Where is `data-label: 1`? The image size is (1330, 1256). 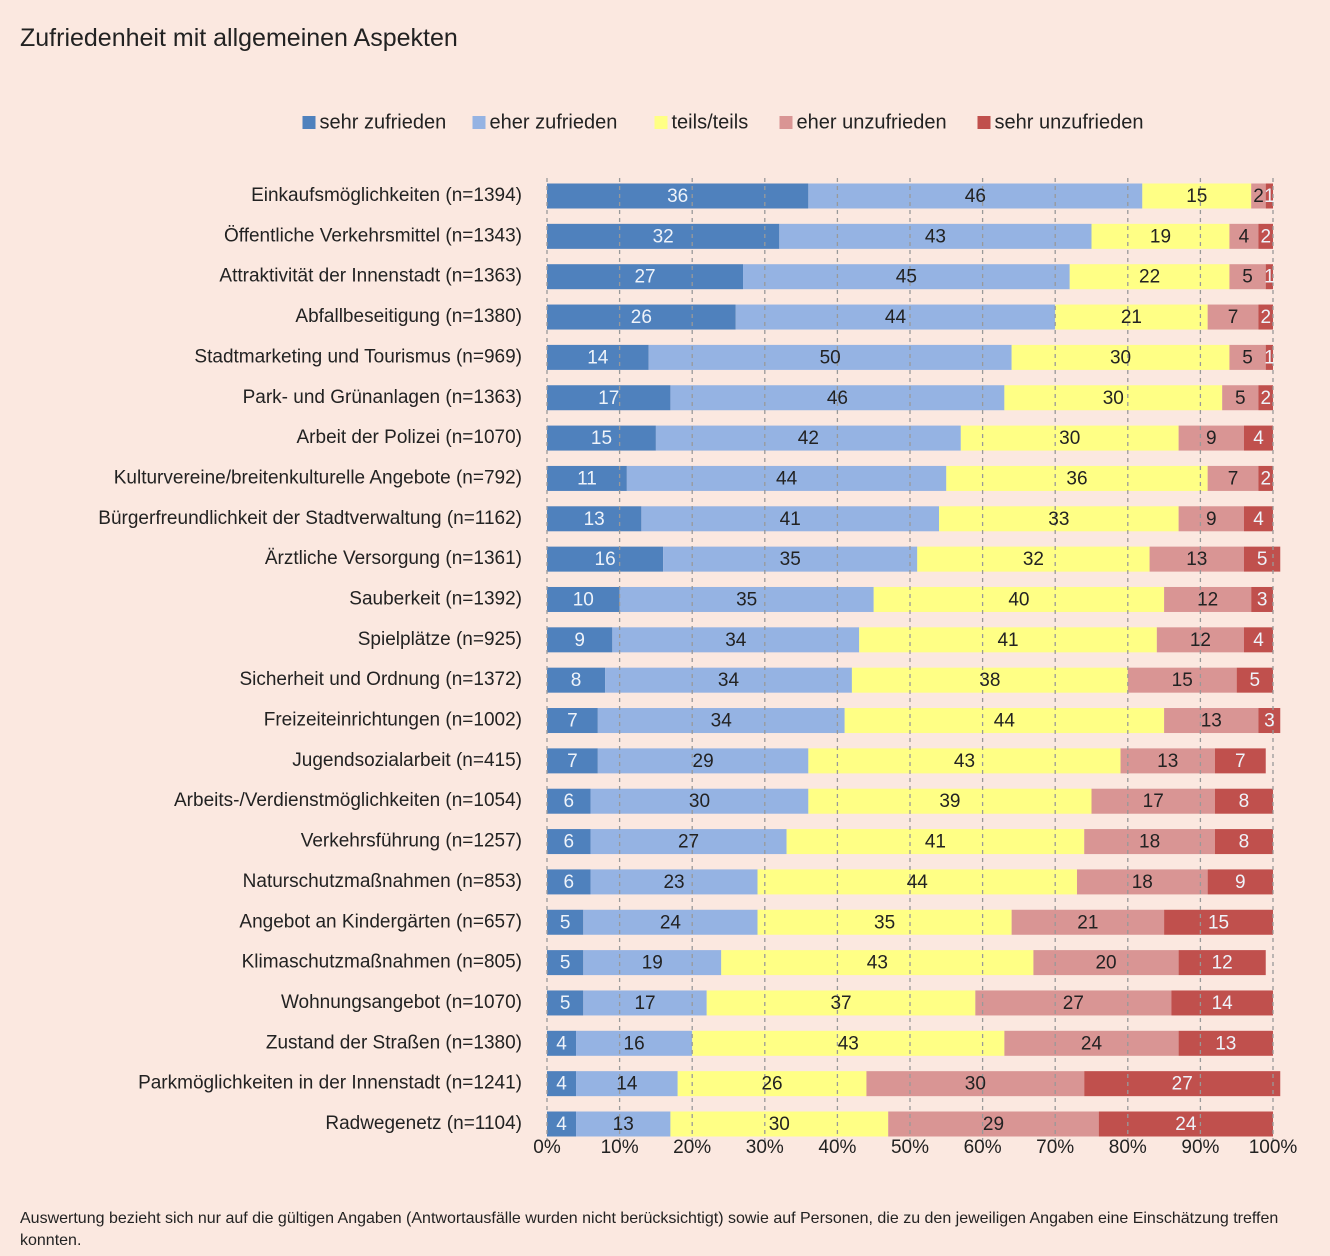
data-label: 1 is located at coordinates (1269, 277).